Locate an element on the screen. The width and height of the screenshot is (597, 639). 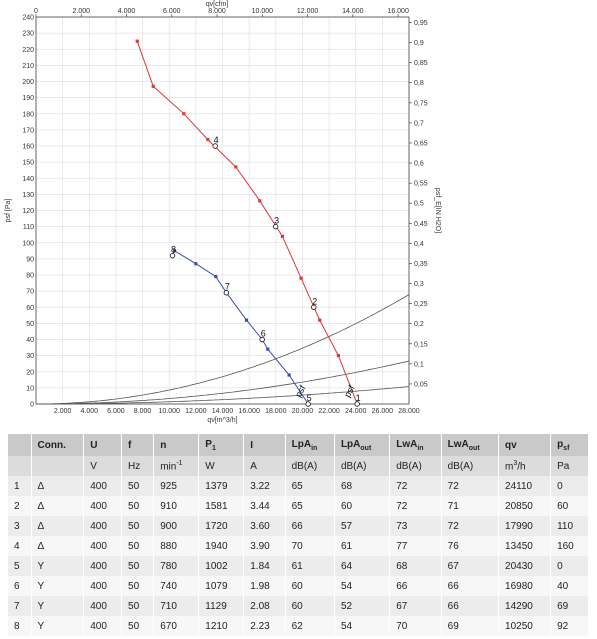
x-axis-title: qv[m^3/h] is located at coordinates (222, 420).